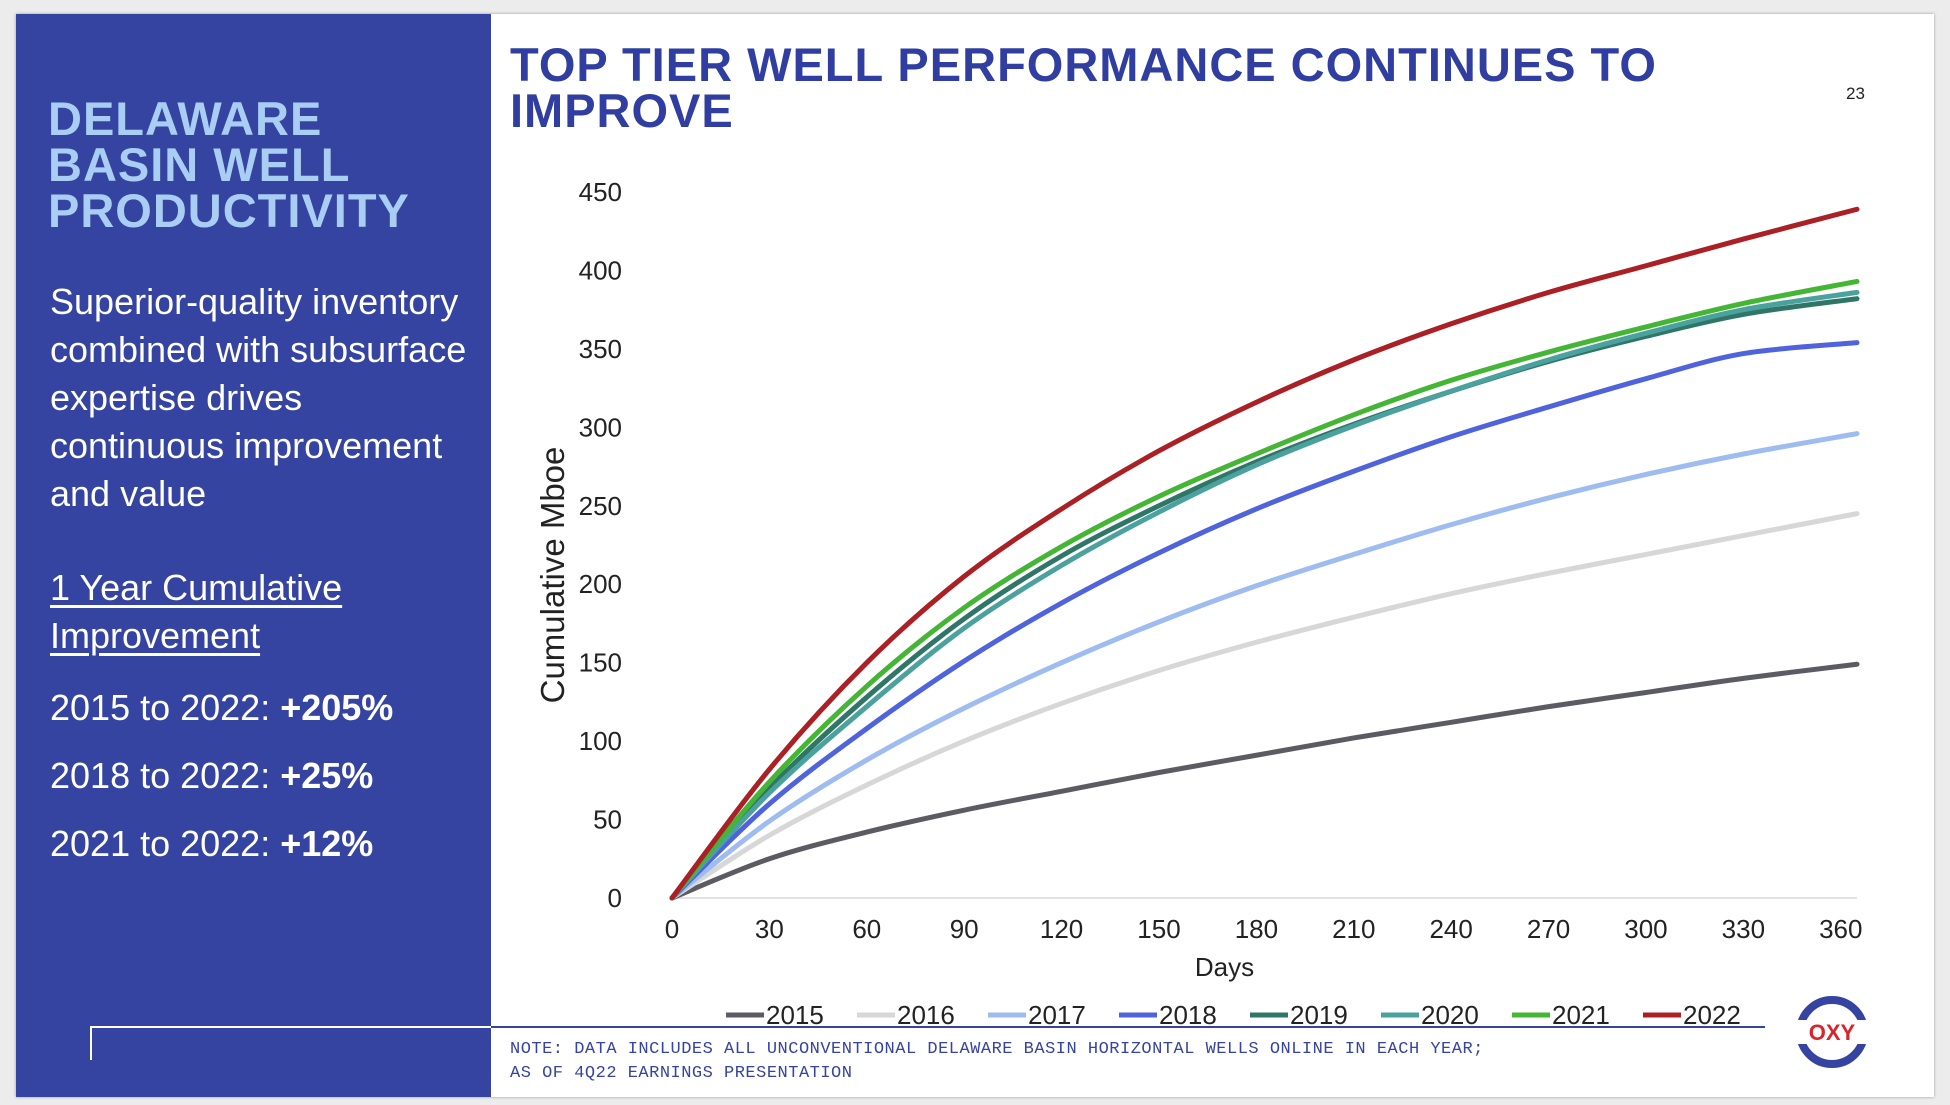  What do you see at coordinates (1319, 1015) in the screenshot?
I see `legend-label-2019: 2019` at bounding box center [1319, 1015].